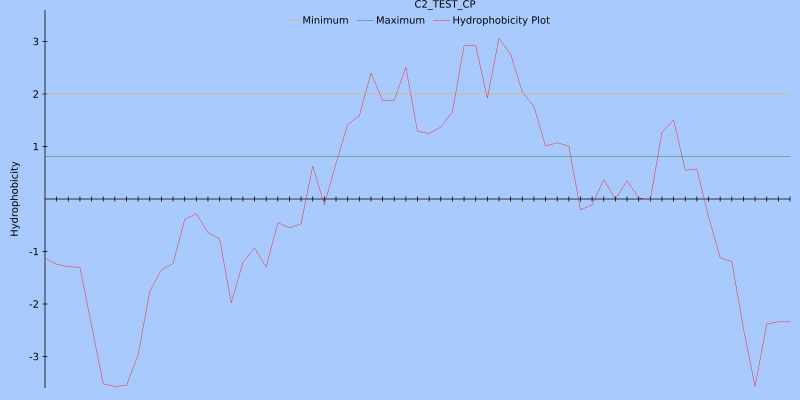 The image size is (800, 400). Describe the element at coordinates (445, 5) in the screenshot. I see `chart-title: C2_TEST_CP` at that location.